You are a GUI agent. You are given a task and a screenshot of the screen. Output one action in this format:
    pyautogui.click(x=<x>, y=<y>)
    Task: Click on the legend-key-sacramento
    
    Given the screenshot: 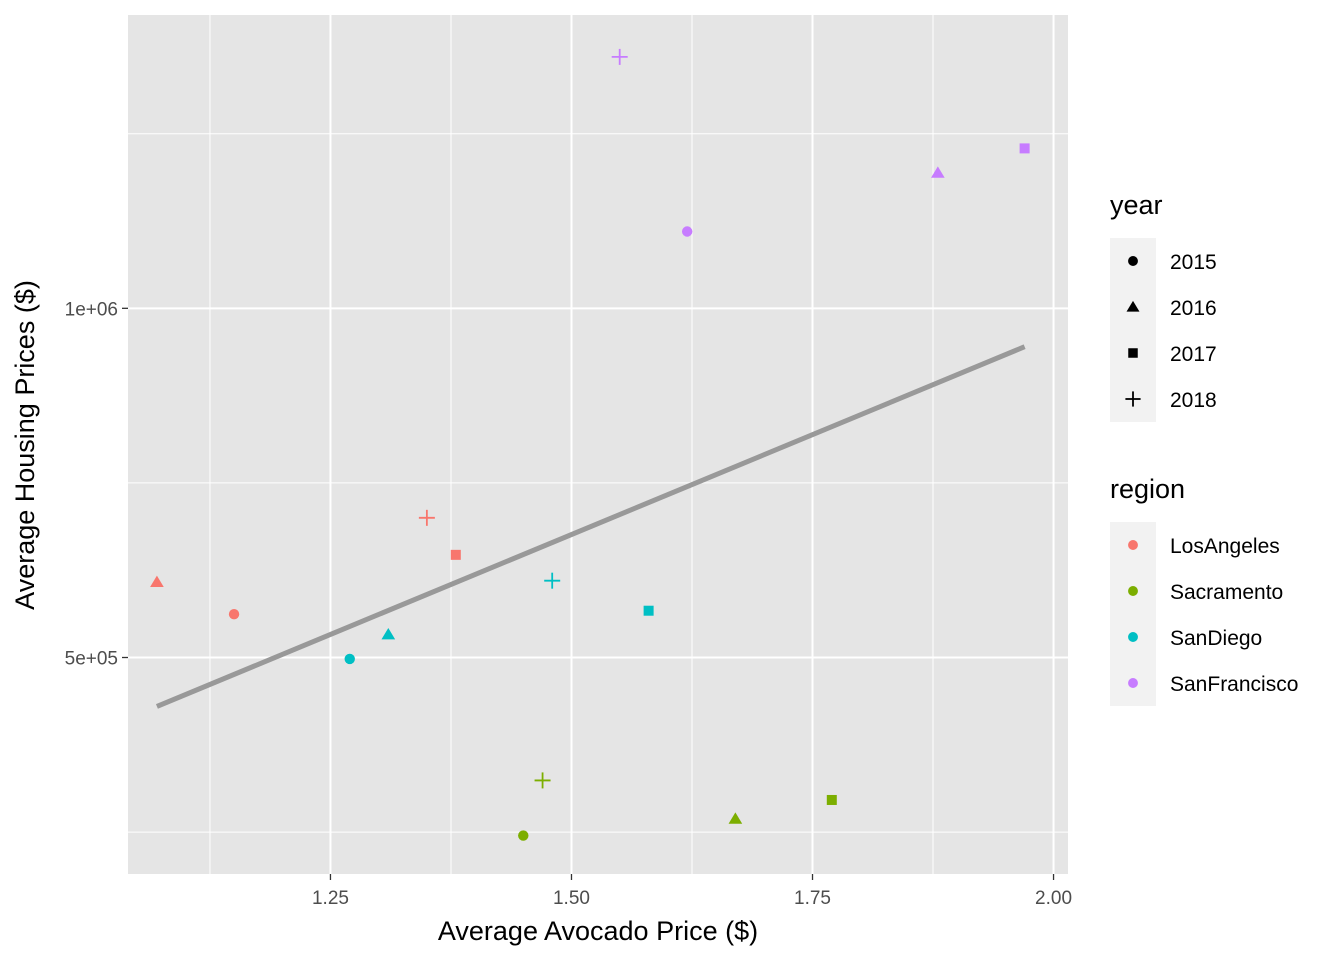 What is the action you would take?
    pyautogui.click(x=1133, y=591)
    